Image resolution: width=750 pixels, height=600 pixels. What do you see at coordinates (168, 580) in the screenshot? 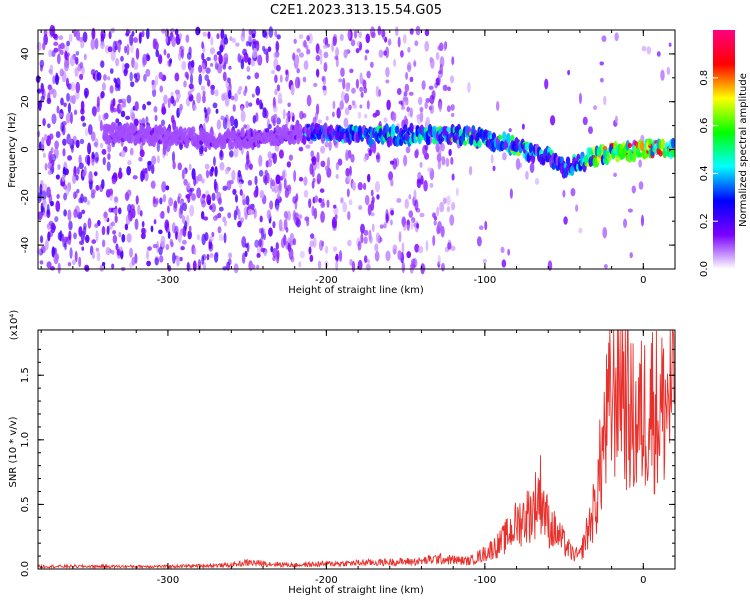
I see `x-tick-label: -300` at bounding box center [168, 580].